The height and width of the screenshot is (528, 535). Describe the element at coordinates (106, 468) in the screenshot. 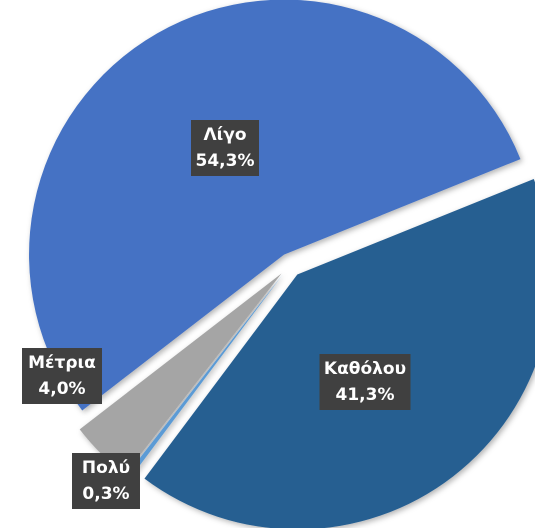

I see `slice-label: Πολύ` at that location.